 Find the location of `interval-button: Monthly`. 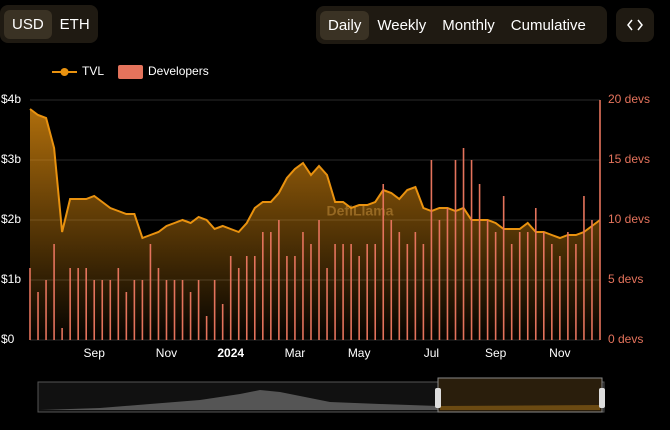

interval-button: Monthly is located at coordinates (468, 25).